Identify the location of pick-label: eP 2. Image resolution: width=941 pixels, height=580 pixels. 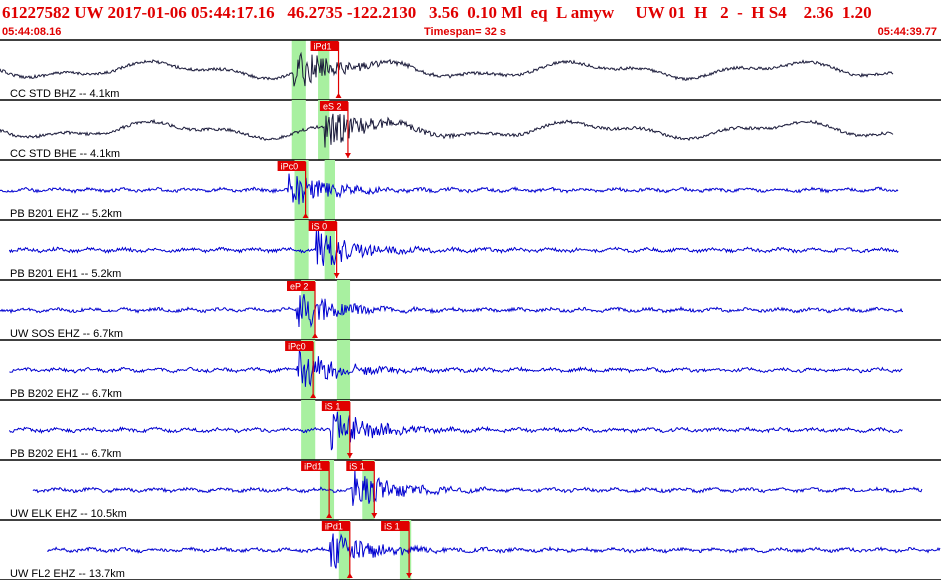
(299, 287).